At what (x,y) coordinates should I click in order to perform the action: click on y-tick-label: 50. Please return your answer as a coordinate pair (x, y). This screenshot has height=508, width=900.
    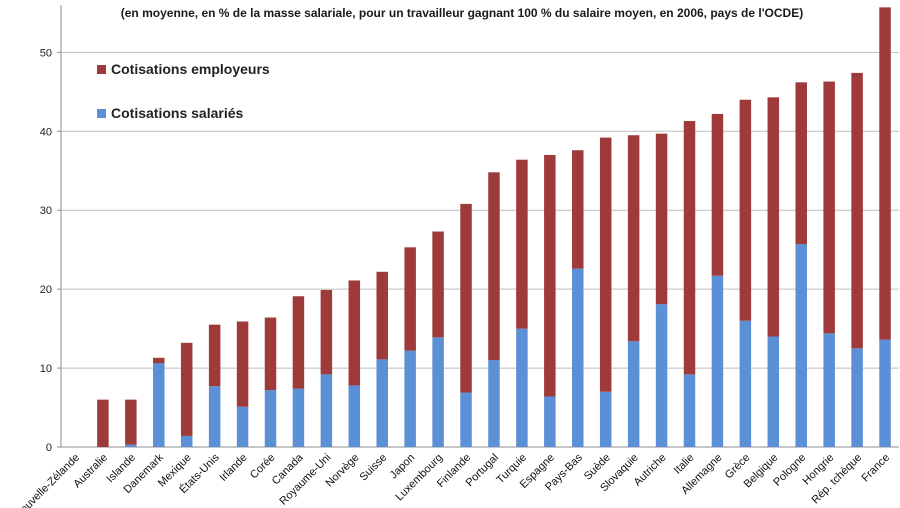
    Looking at the image, I should click on (46, 53).